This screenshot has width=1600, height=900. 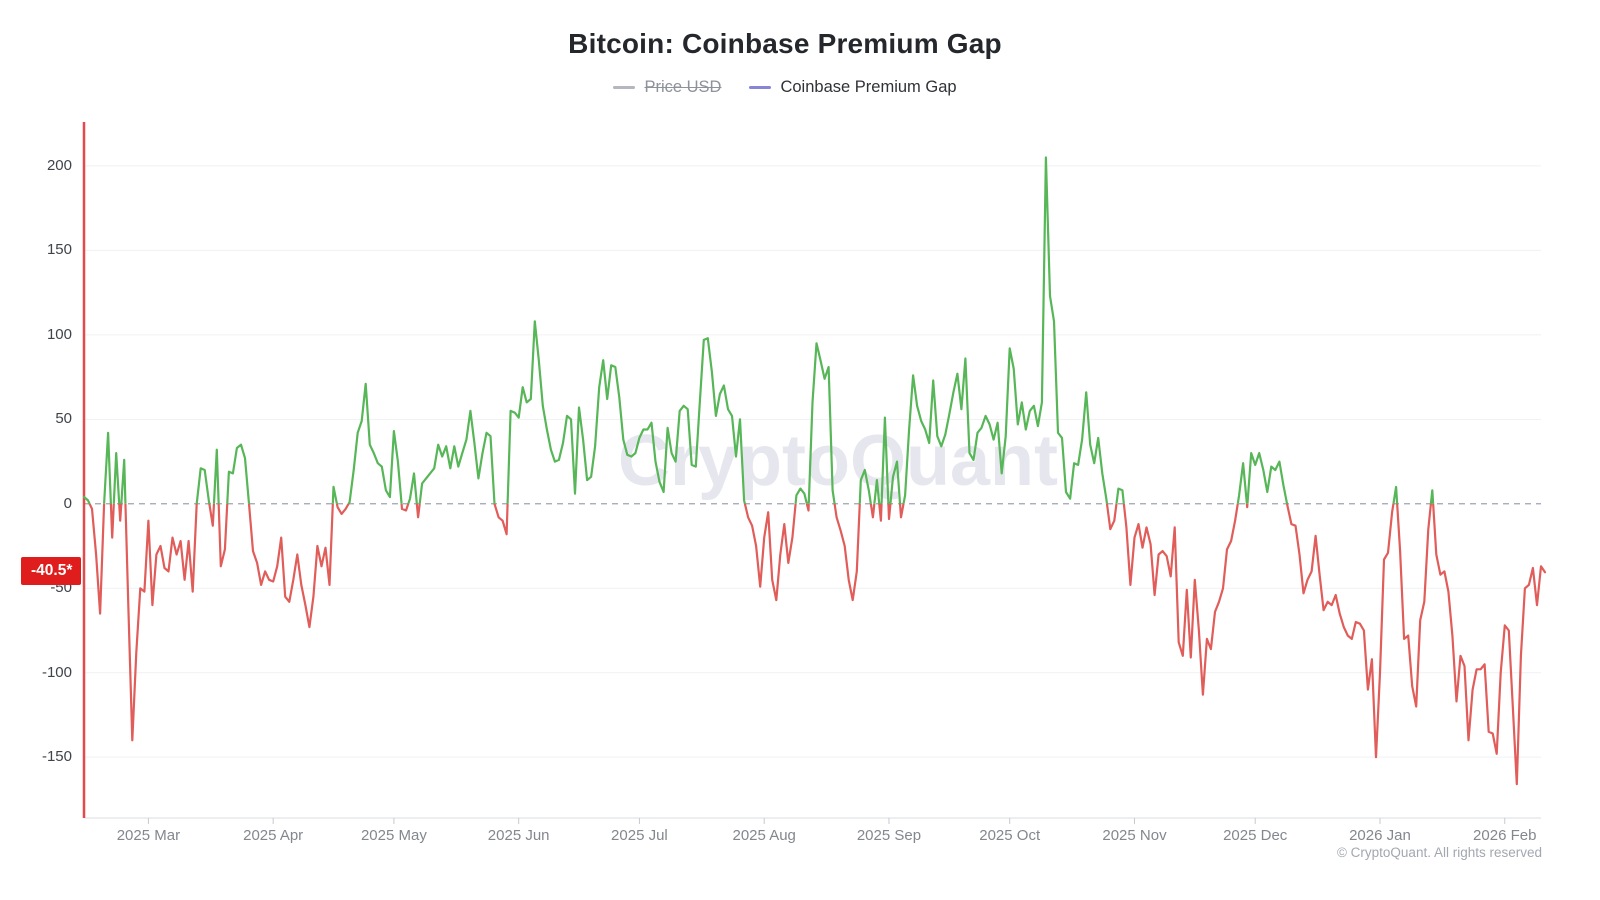 What do you see at coordinates (1134, 835) in the screenshot?
I see `x-axis-label: 2025 Nov` at bounding box center [1134, 835].